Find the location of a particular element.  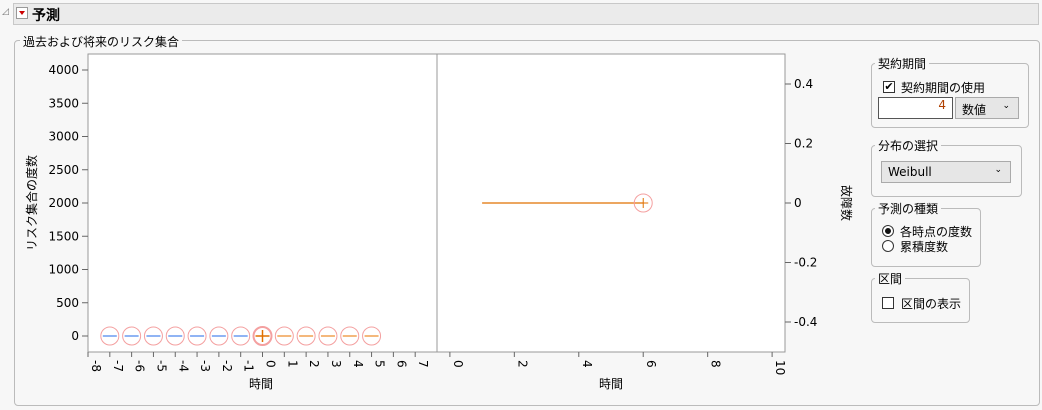

distribution-value: Weibull is located at coordinates (910, 172).